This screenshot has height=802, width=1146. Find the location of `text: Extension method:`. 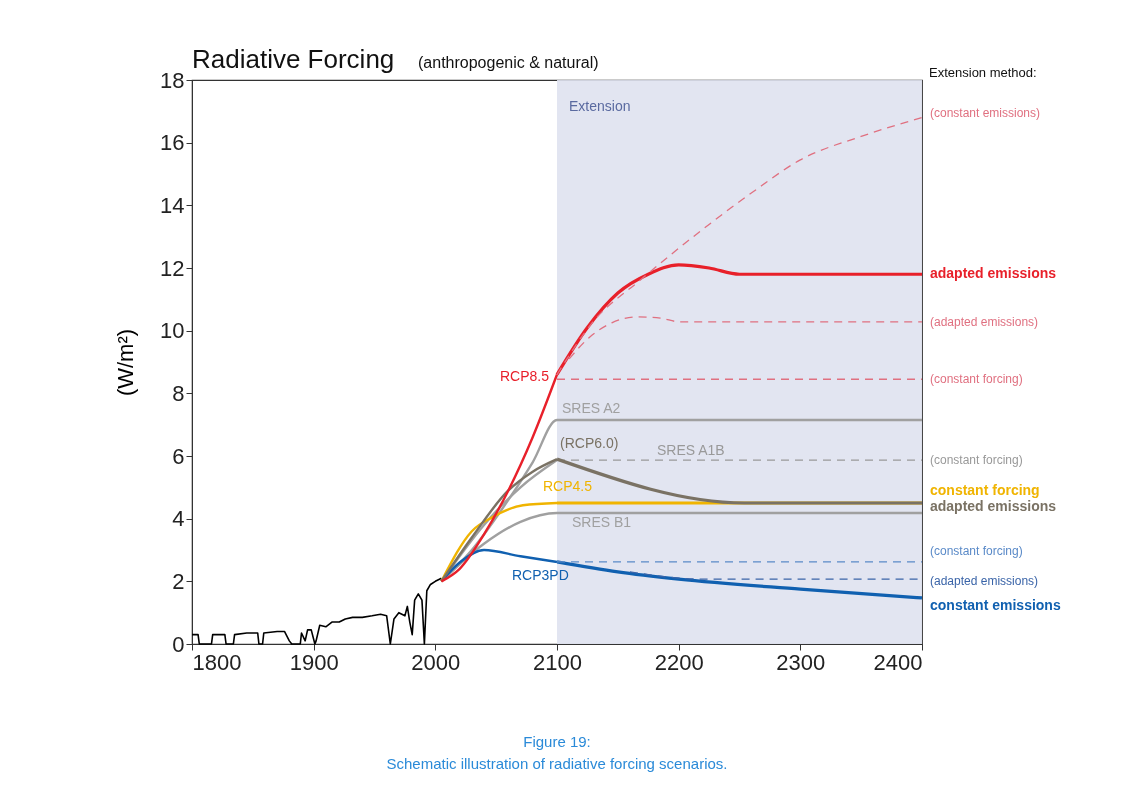

text: Extension method: is located at coordinates (983, 72).